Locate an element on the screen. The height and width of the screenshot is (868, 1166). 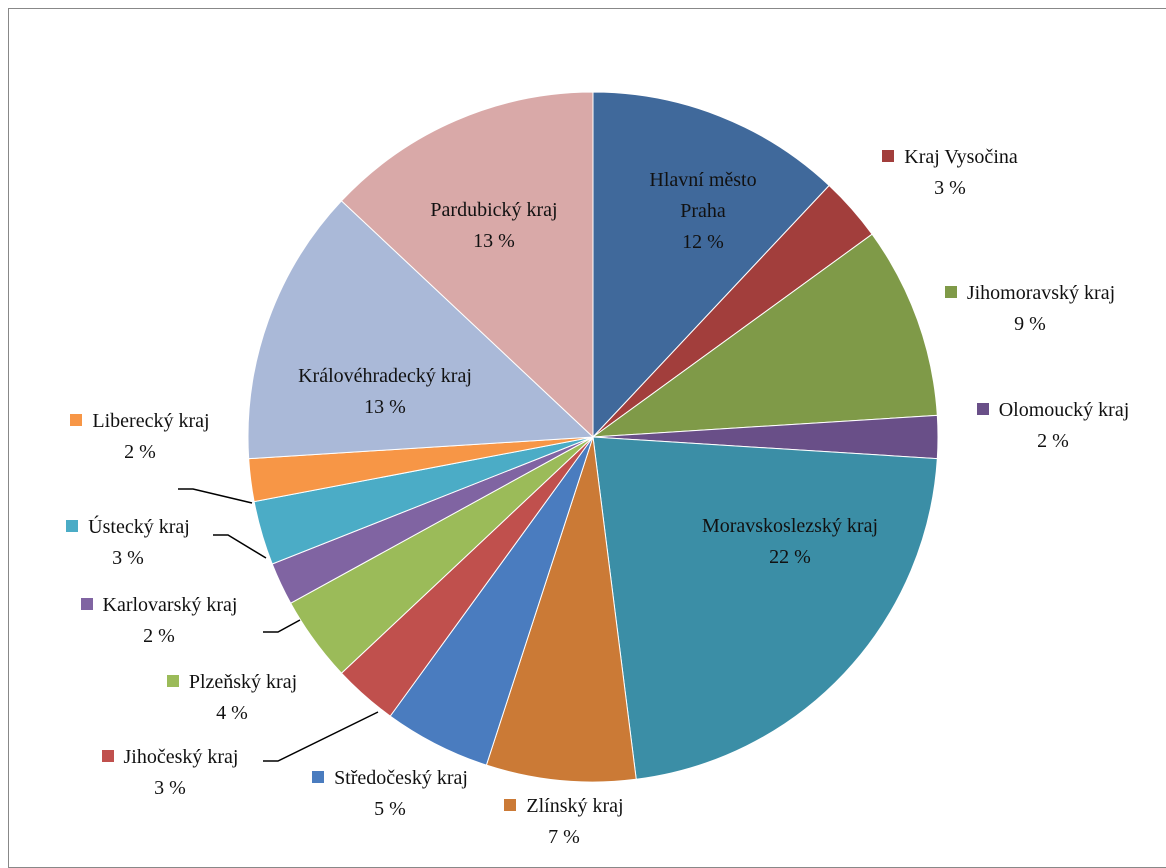
category-label: Olomoucký kraj is located at coordinates (1064, 410).